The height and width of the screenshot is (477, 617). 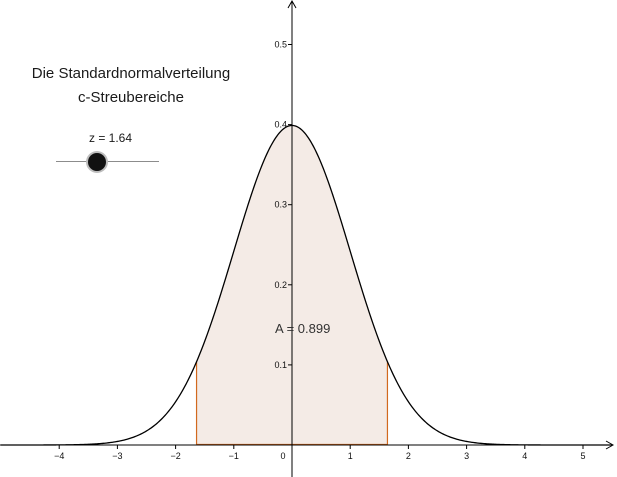 I want to click on y-tick-label: 0.1, so click(x=280, y=365).